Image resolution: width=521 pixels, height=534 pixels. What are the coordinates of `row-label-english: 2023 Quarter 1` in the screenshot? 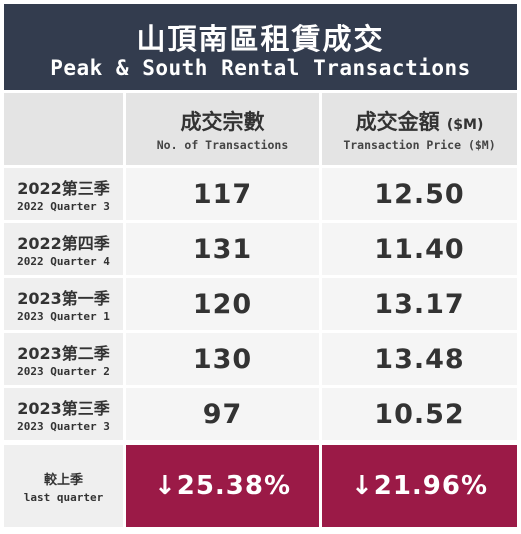 It's located at (63, 316).